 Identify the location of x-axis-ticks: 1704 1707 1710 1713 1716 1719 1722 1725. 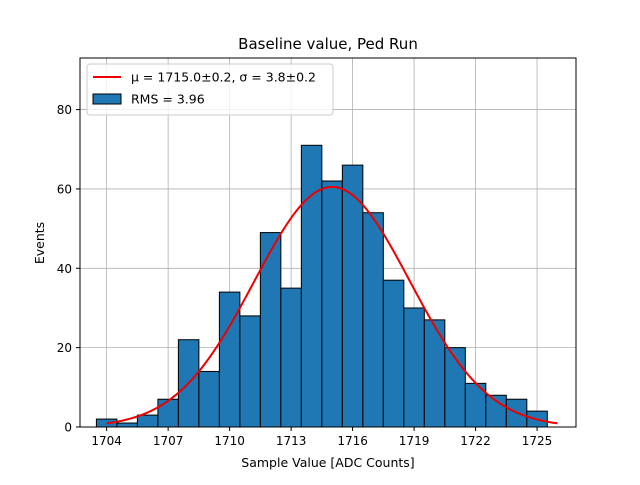
(321, 437).